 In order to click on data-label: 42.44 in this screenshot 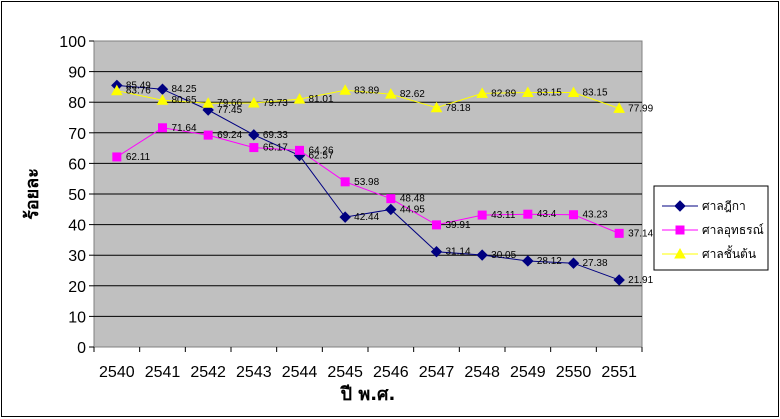, I will do `click(366, 217)`.